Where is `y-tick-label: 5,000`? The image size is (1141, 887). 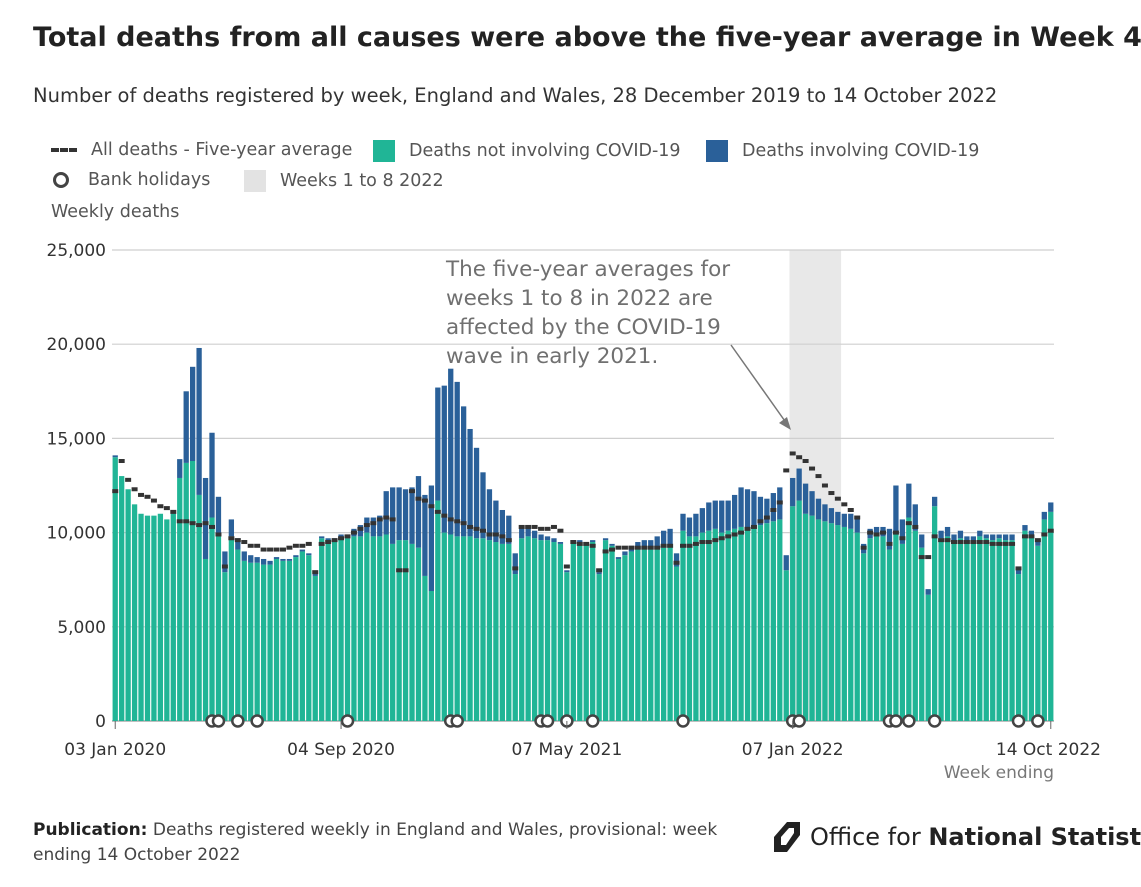 y-tick-label: 5,000 is located at coordinates (81, 628).